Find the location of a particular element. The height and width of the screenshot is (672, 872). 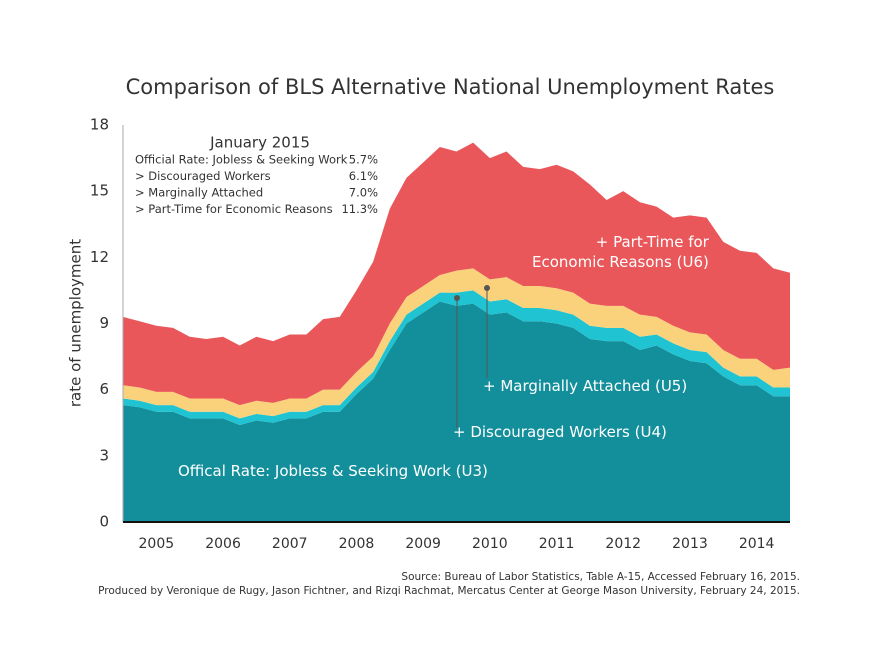

summary-label: > Discouraged Workers is located at coordinates (203, 176).